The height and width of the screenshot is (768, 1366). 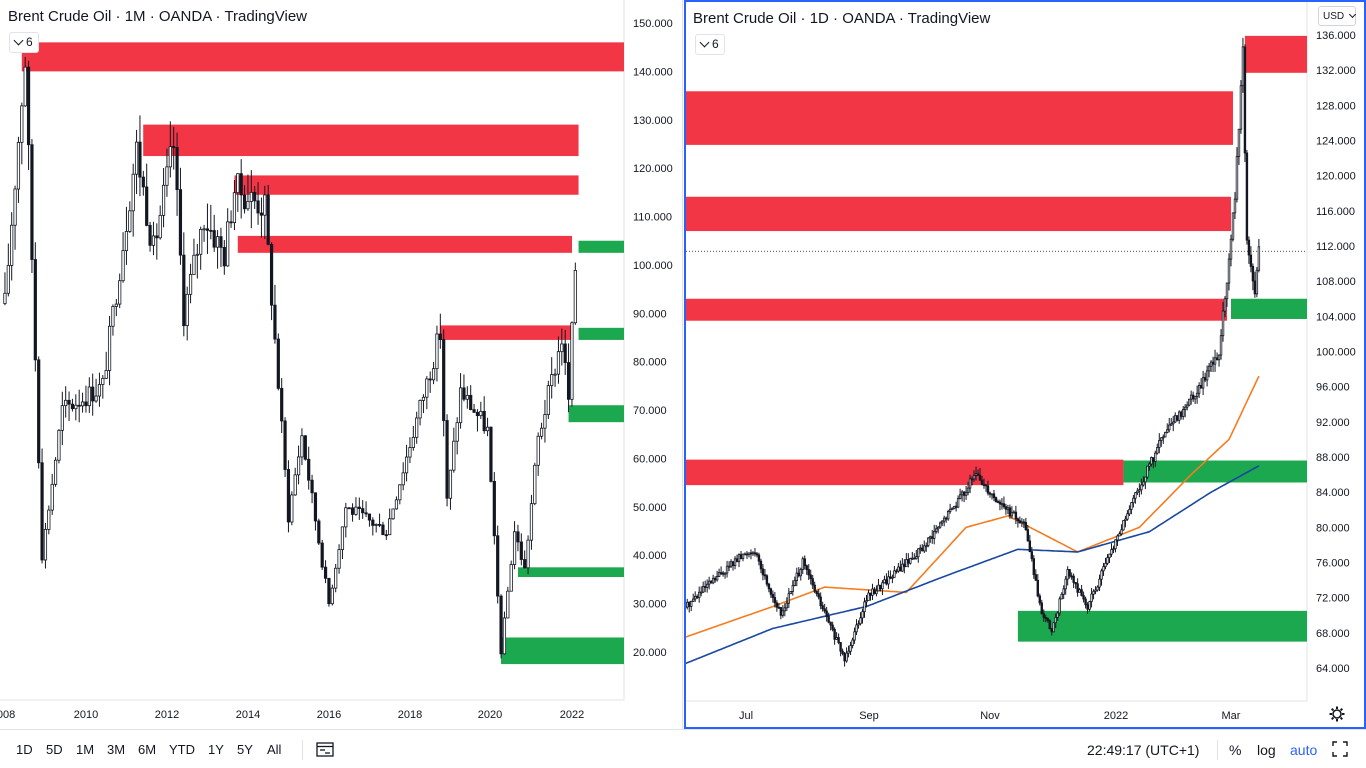 I want to click on log-toggle: log, so click(x=1266, y=750).